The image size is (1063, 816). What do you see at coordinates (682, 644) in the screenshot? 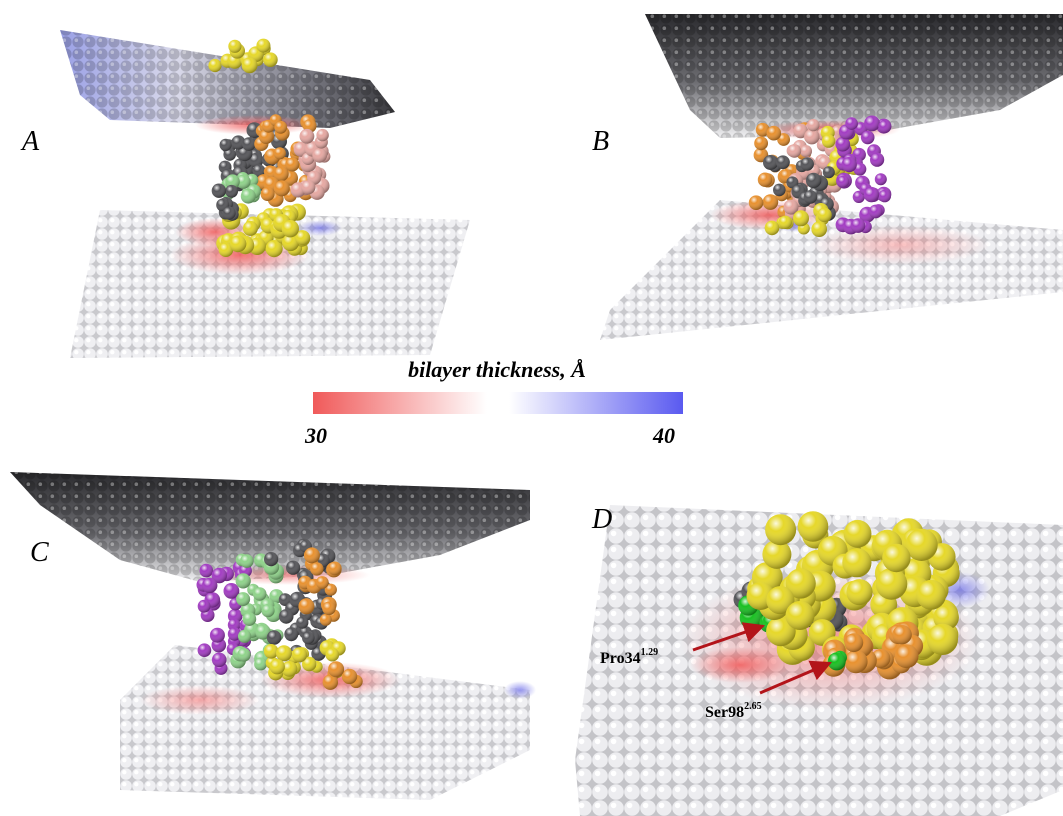
I see `pro34-annotation: Pro341.29` at bounding box center [682, 644].